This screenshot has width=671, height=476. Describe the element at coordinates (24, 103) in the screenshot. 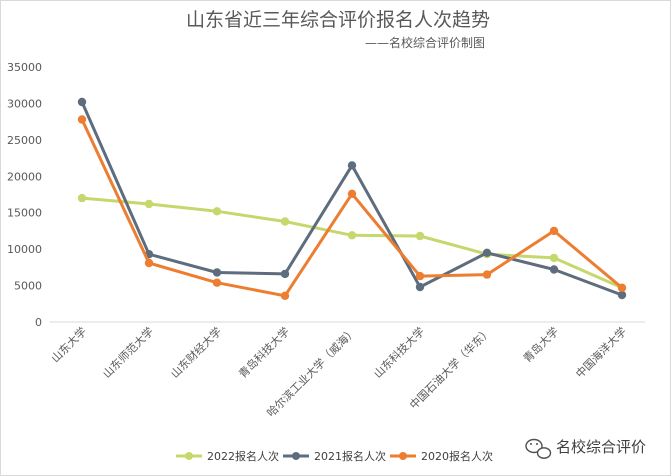

I see `y-tick-label: 30000` at that location.